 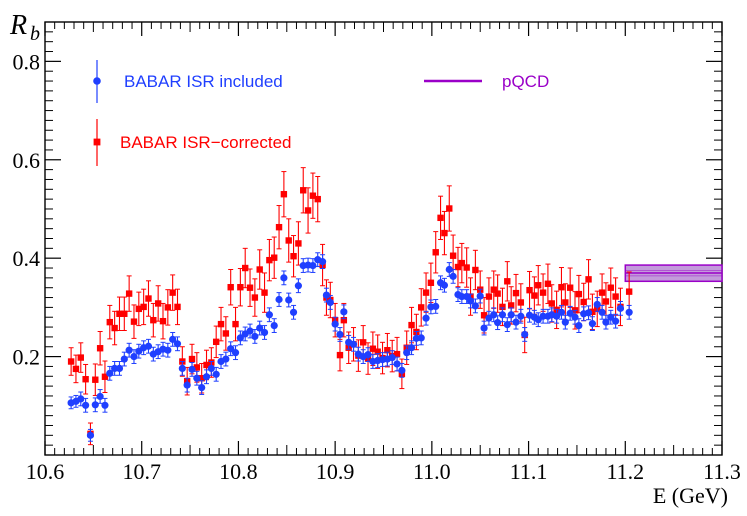 I want to click on x-tick-label: 10.6, so click(x=45, y=471).